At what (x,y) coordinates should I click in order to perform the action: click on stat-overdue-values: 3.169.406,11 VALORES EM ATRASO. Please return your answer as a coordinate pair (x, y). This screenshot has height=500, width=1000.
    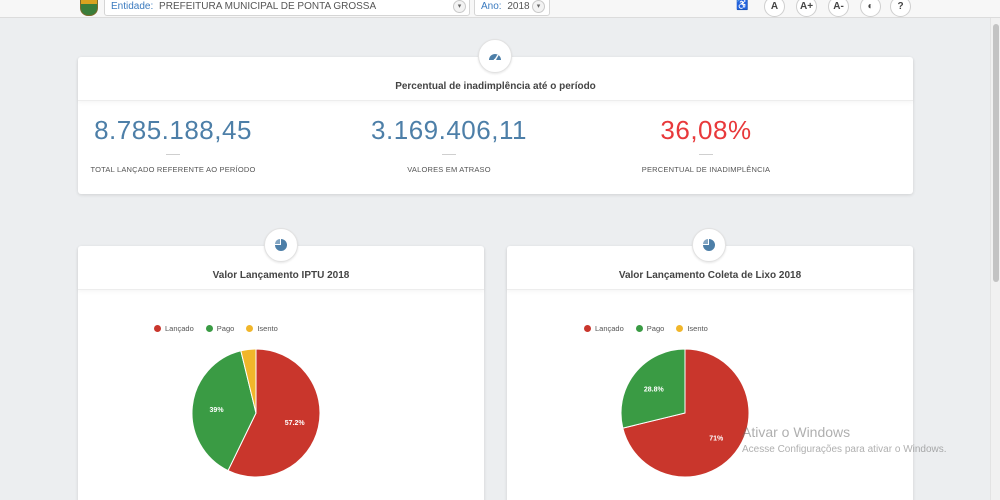
    Looking at the image, I should click on (449, 144).